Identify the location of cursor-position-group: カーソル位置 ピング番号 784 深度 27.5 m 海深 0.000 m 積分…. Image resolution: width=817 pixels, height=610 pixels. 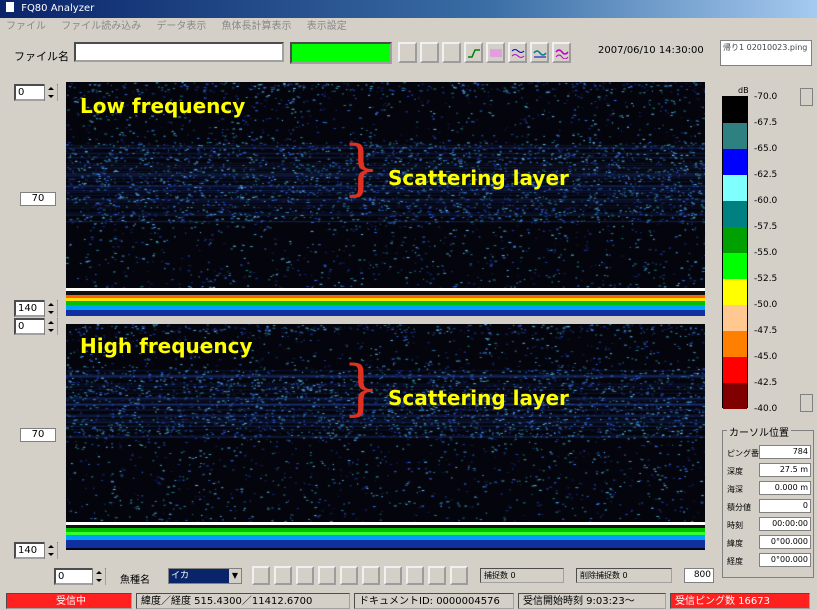
(768, 501).